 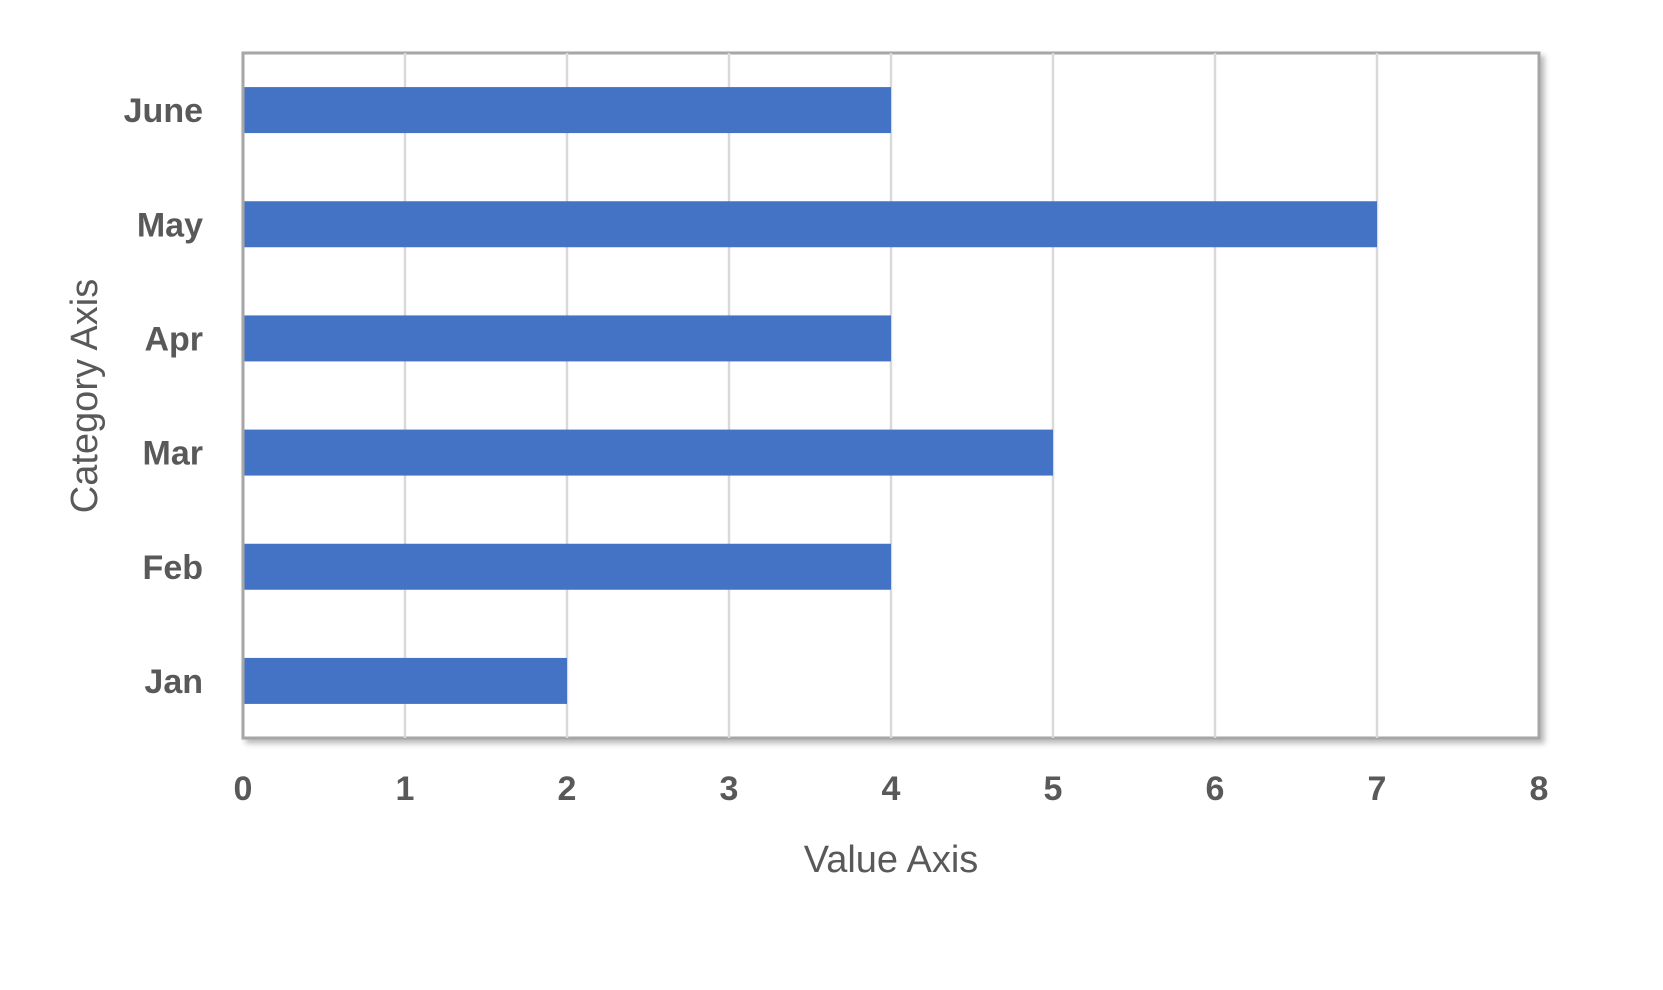 I want to click on category-label-apr: Apr, so click(x=173, y=339).